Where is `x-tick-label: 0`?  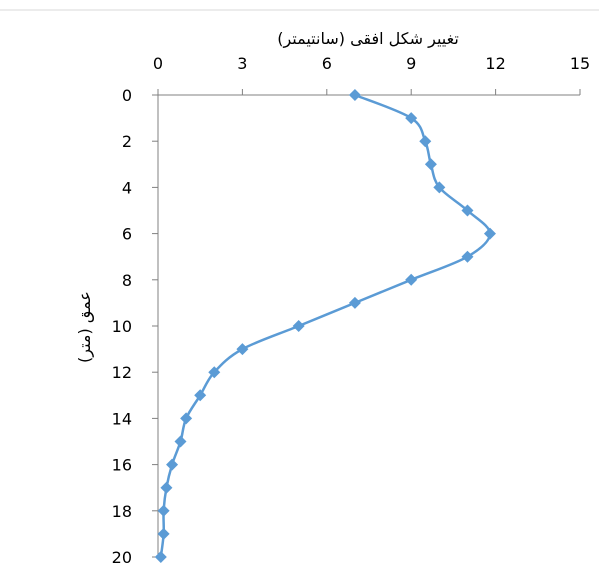
x-tick-label: 0 is located at coordinates (158, 63).